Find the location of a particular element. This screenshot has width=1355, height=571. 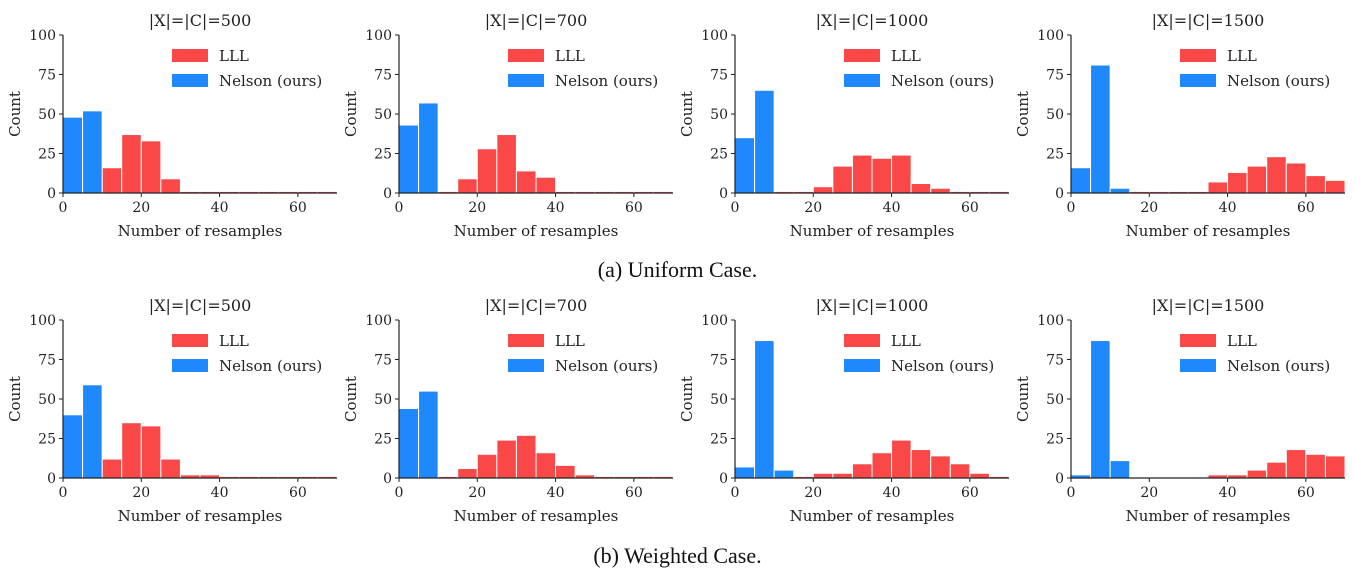

caption-uniform: (a) Uniform Case. is located at coordinates (677, 269).